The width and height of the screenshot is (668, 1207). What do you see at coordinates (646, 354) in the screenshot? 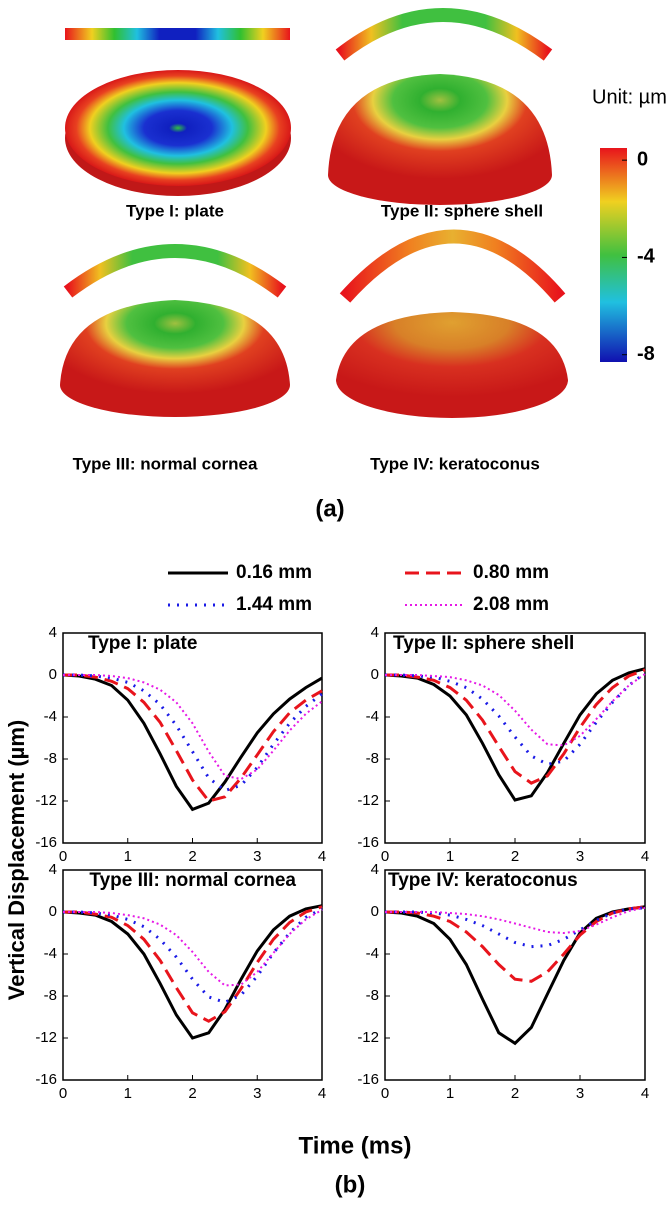
I see `colorbar-tick-label: -8` at bounding box center [646, 354].